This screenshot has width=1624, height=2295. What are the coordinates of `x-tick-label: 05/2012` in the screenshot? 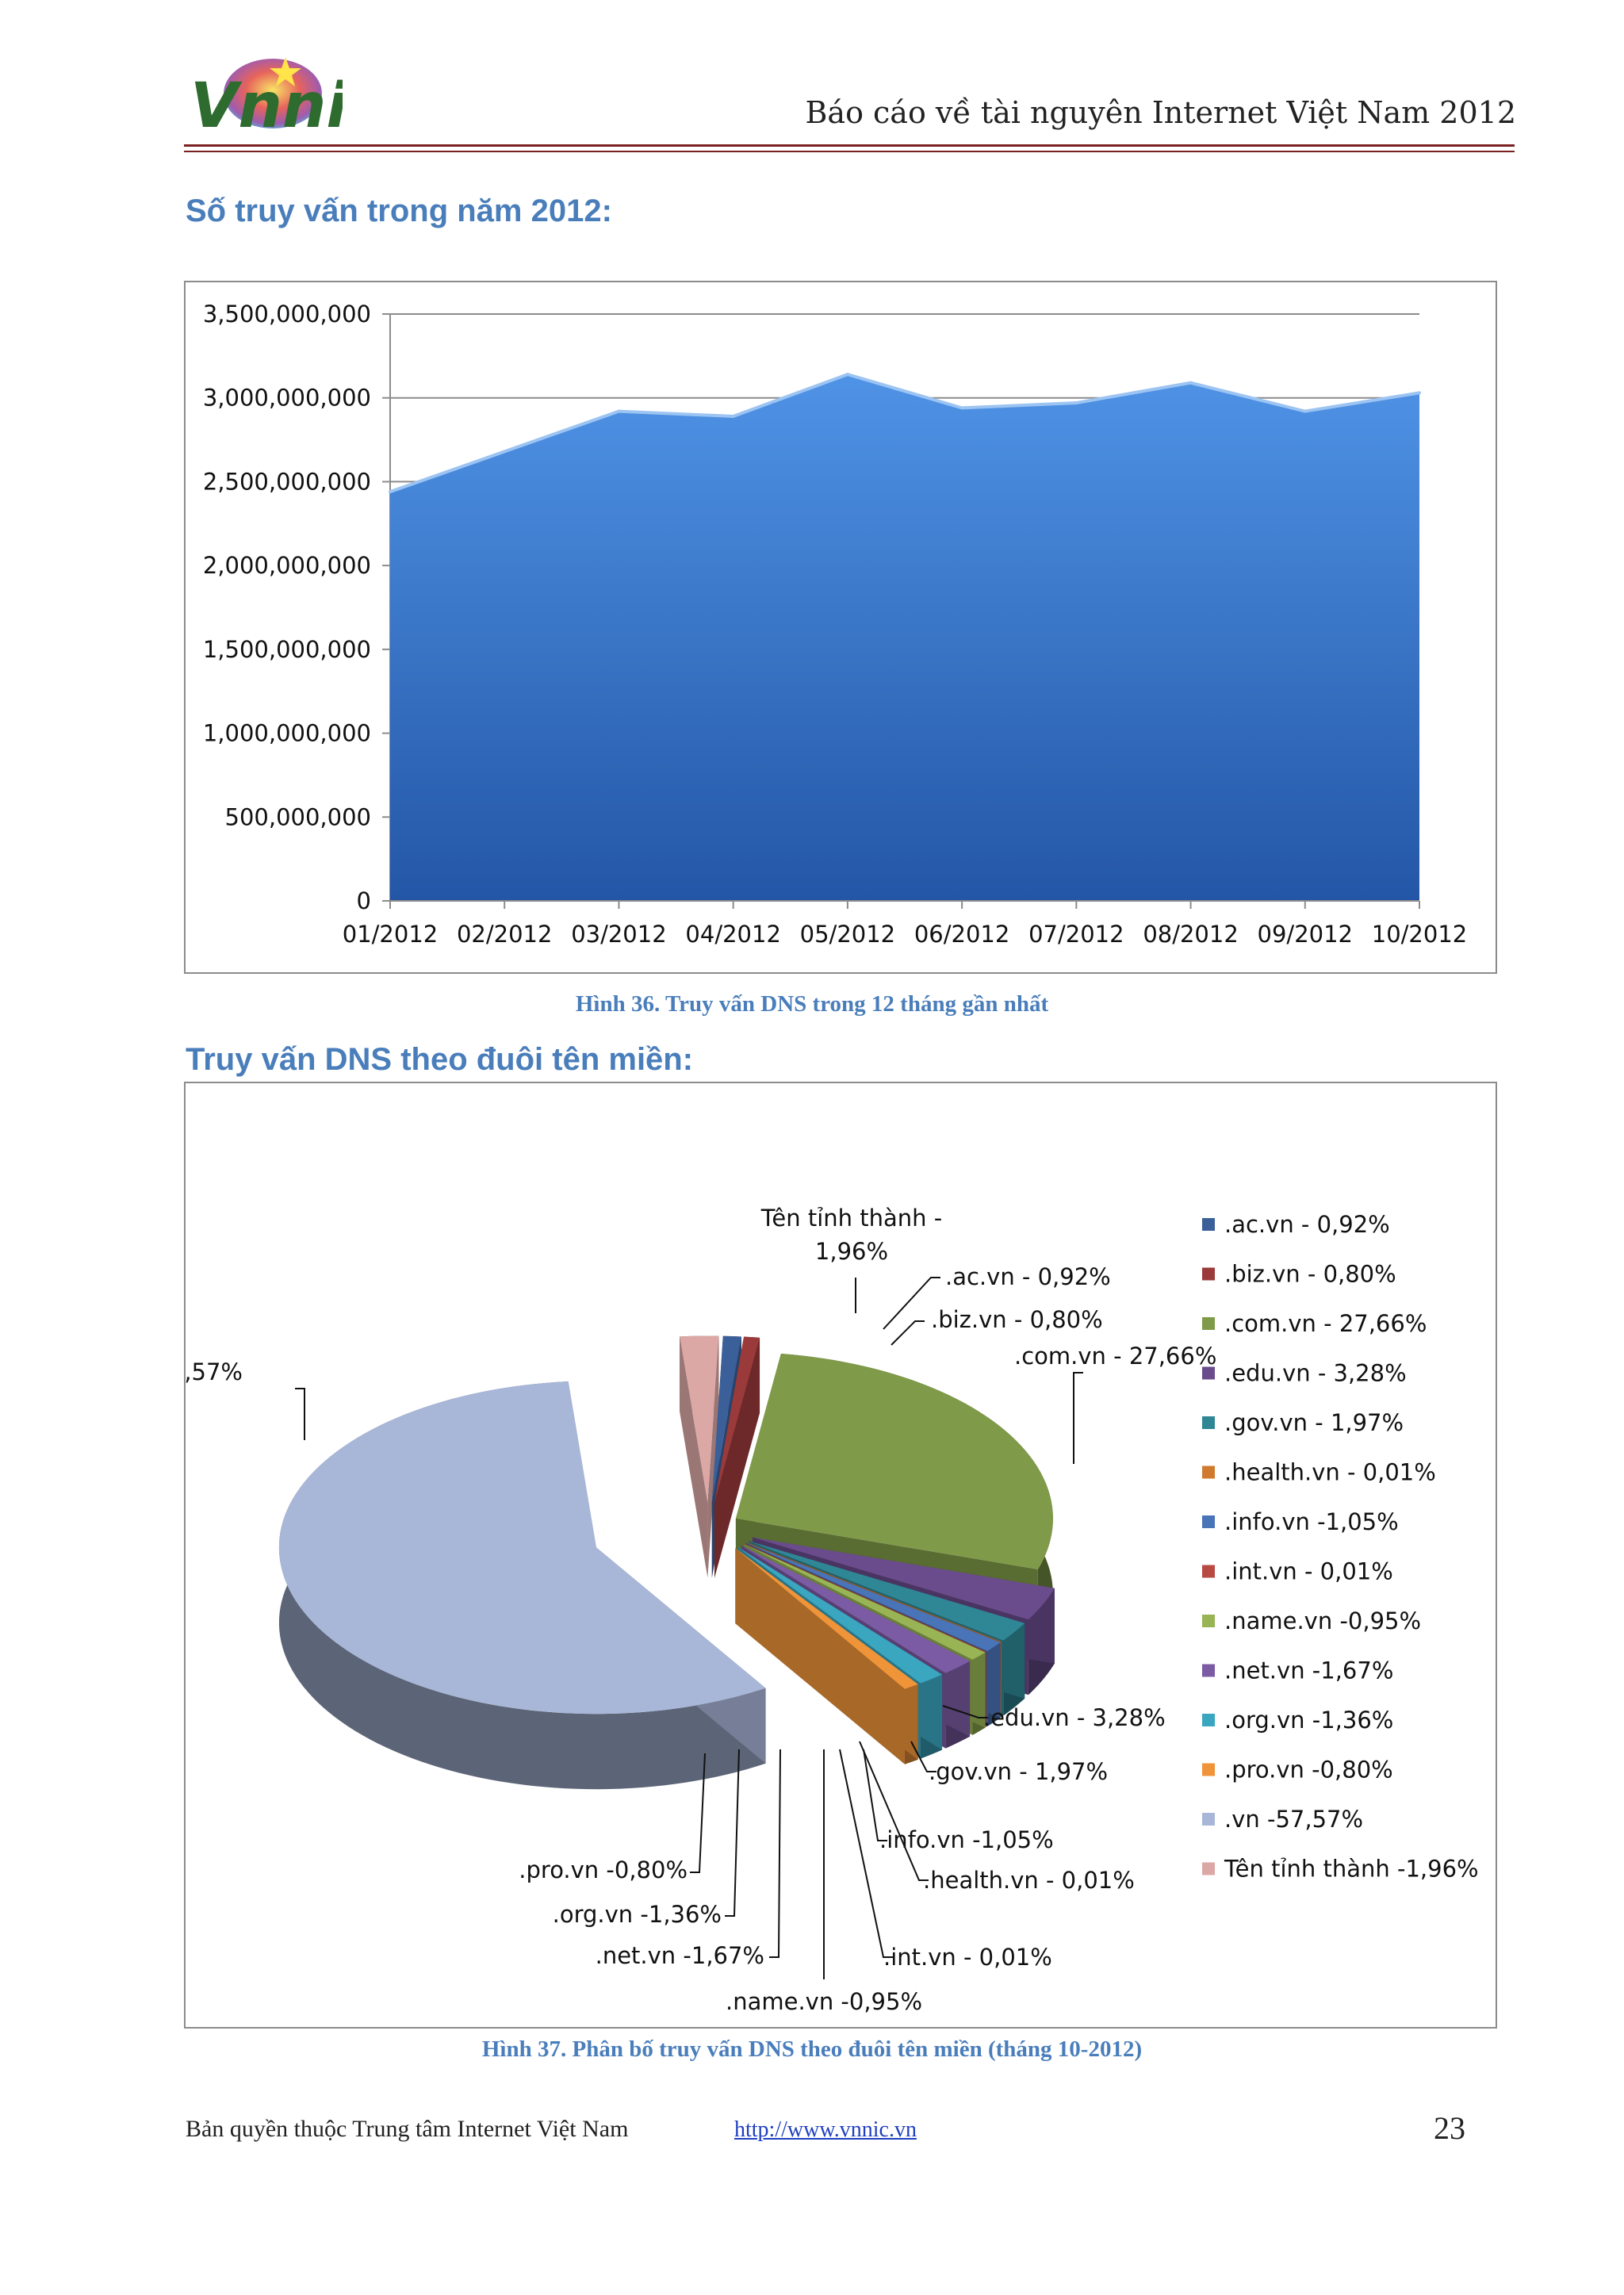 It's located at (847, 934).